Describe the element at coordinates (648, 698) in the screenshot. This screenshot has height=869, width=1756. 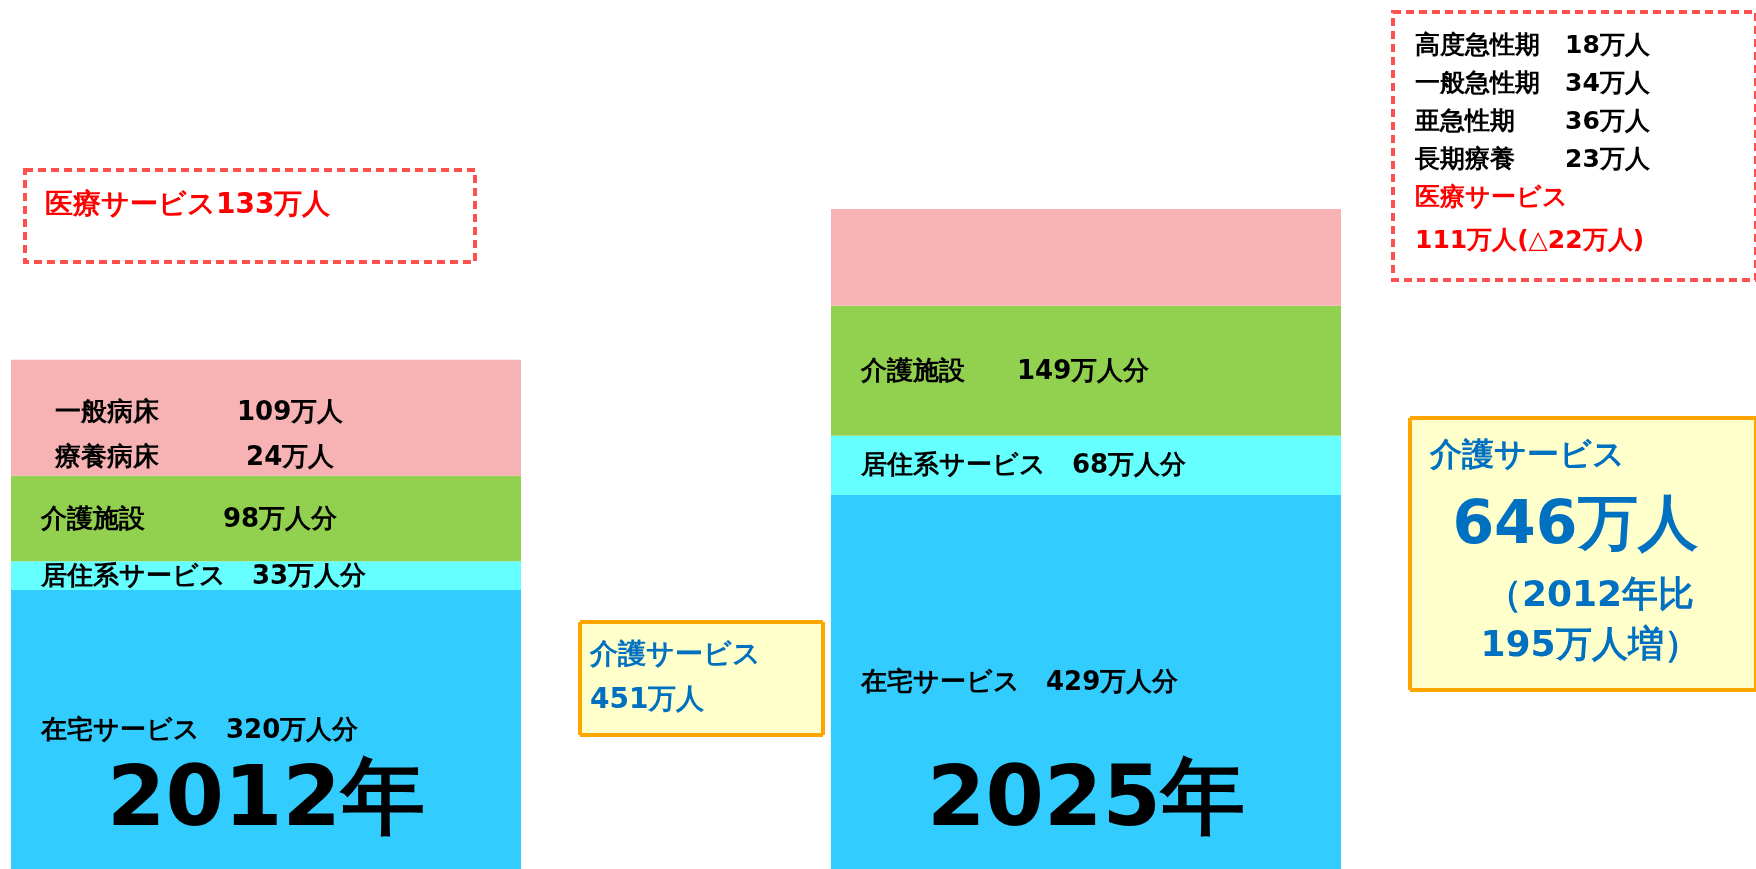
I see `annotation: 451万人` at that location.